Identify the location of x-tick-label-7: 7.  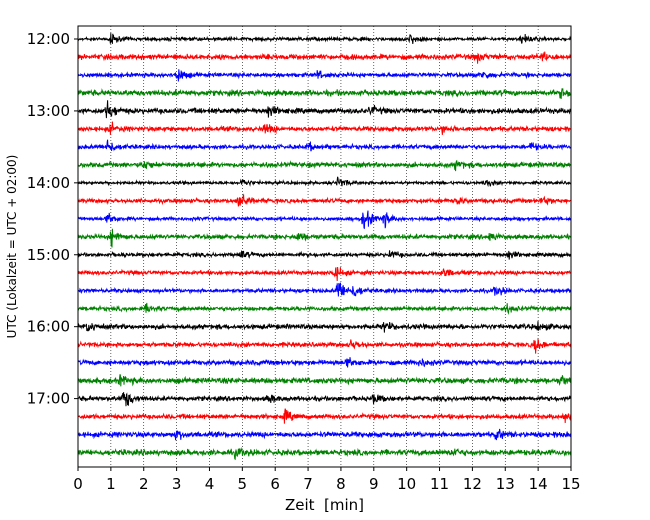
(308, 484).